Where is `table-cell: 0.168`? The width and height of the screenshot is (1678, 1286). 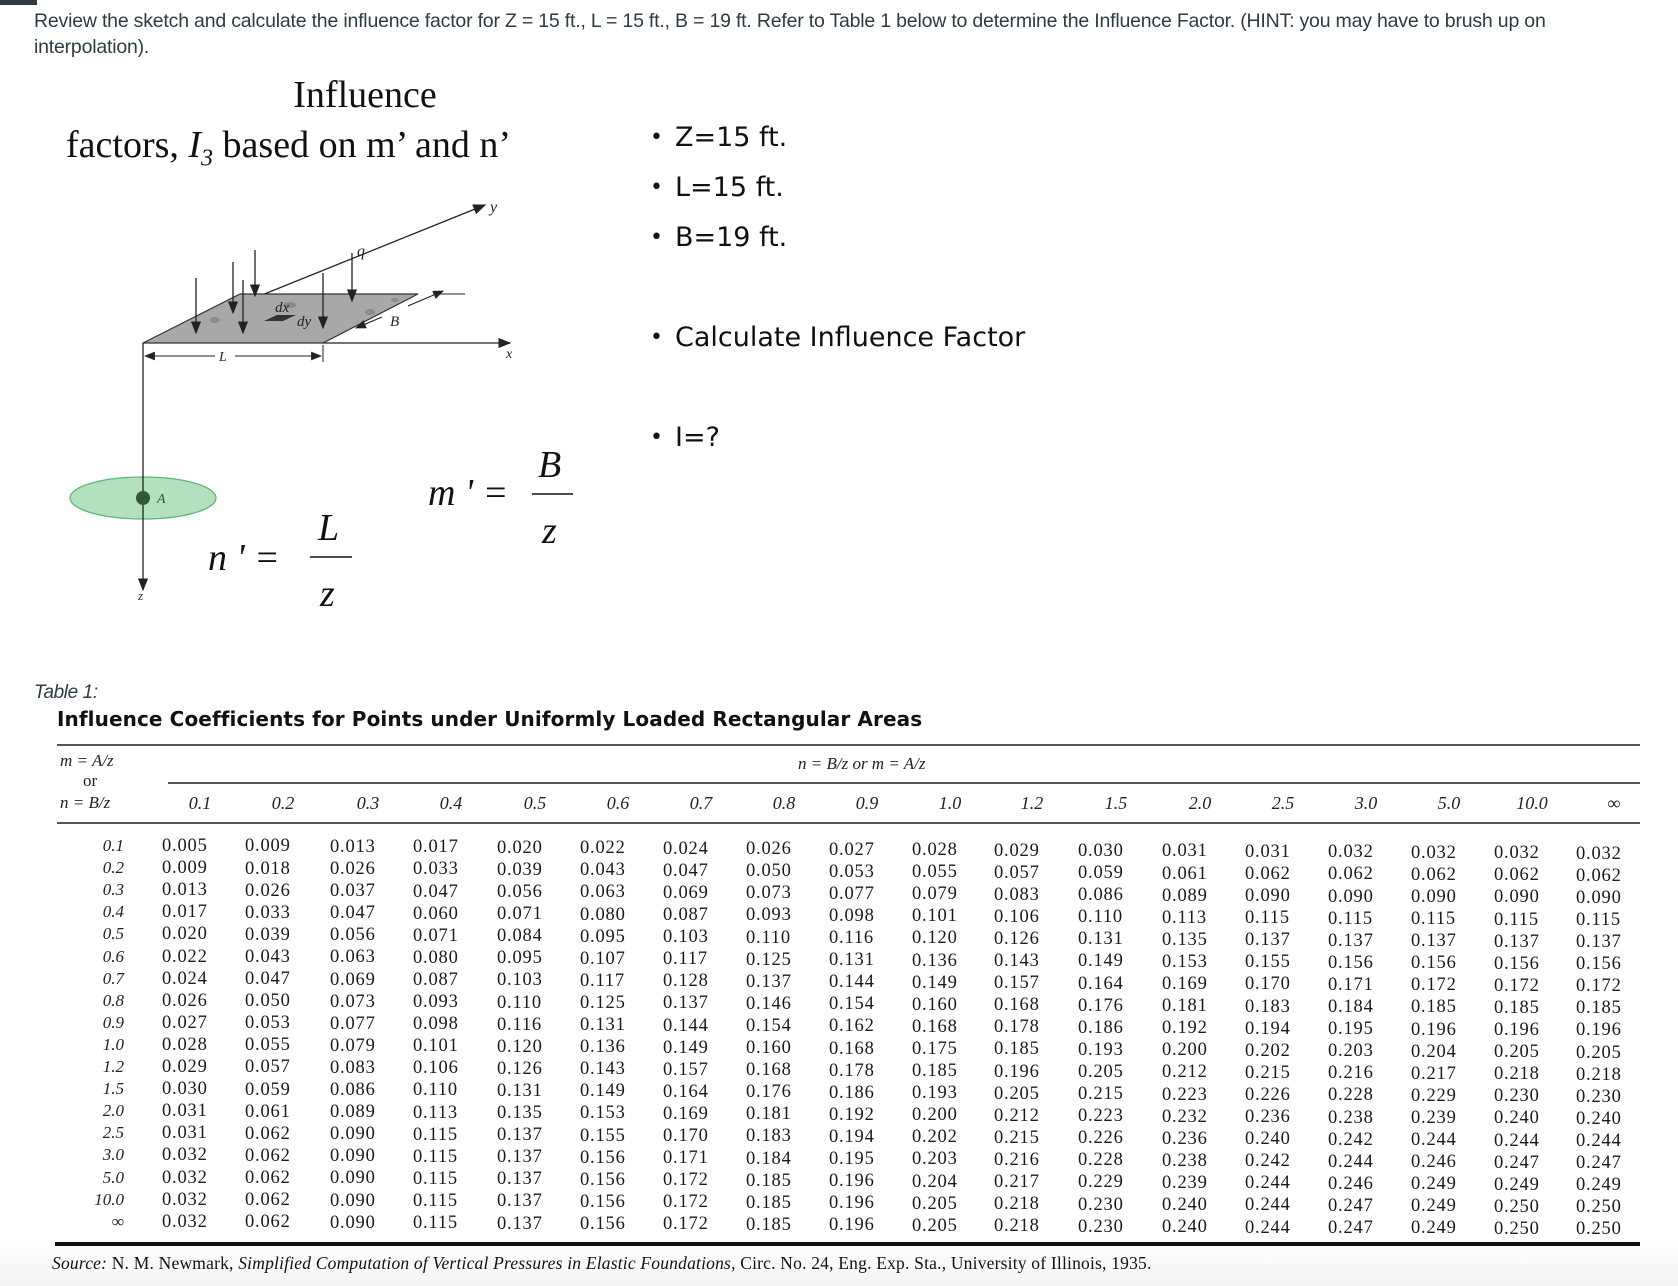 table-cell: 0.168 is located at coordinates (769, 1070).